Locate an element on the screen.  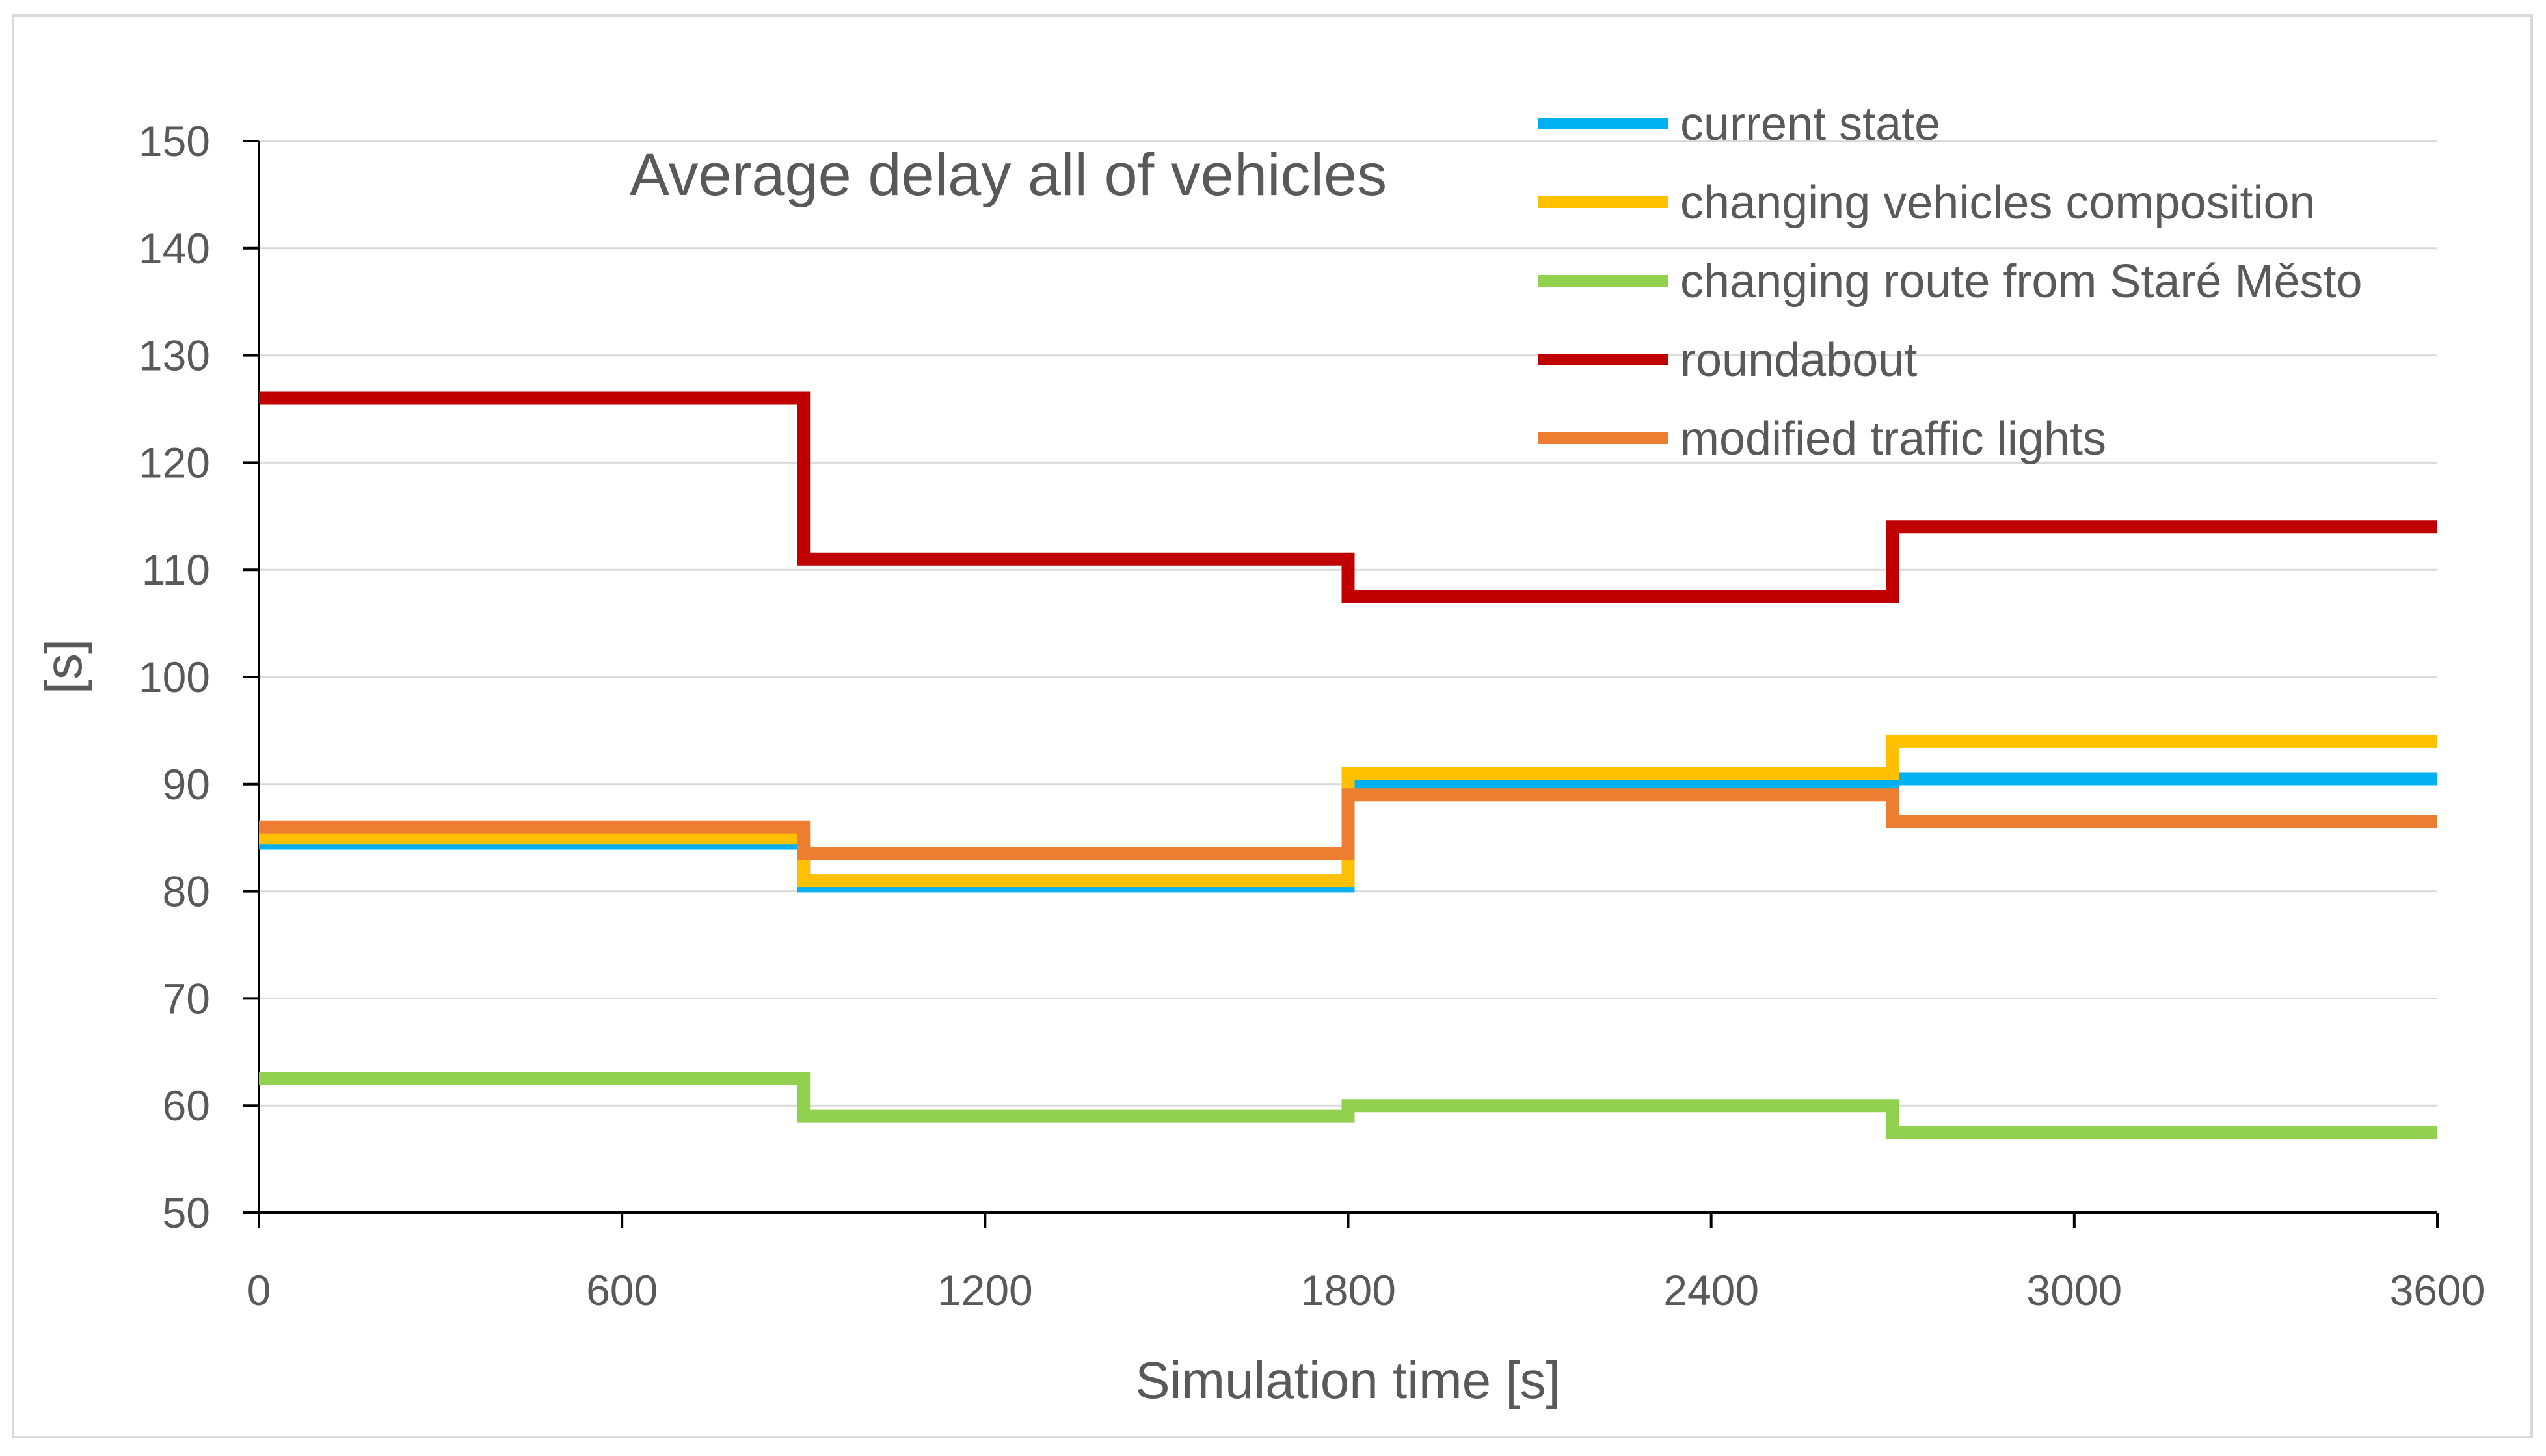
legend-item: modified traffic lights is located at coordinates (1822, 439).